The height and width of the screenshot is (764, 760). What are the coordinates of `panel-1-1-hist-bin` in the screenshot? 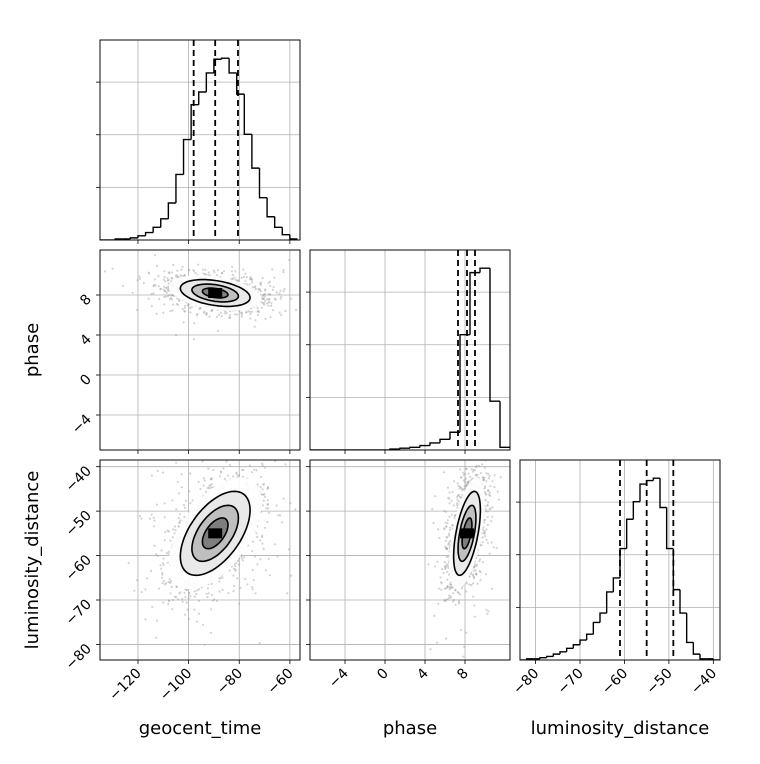 It's located at (474, 303).